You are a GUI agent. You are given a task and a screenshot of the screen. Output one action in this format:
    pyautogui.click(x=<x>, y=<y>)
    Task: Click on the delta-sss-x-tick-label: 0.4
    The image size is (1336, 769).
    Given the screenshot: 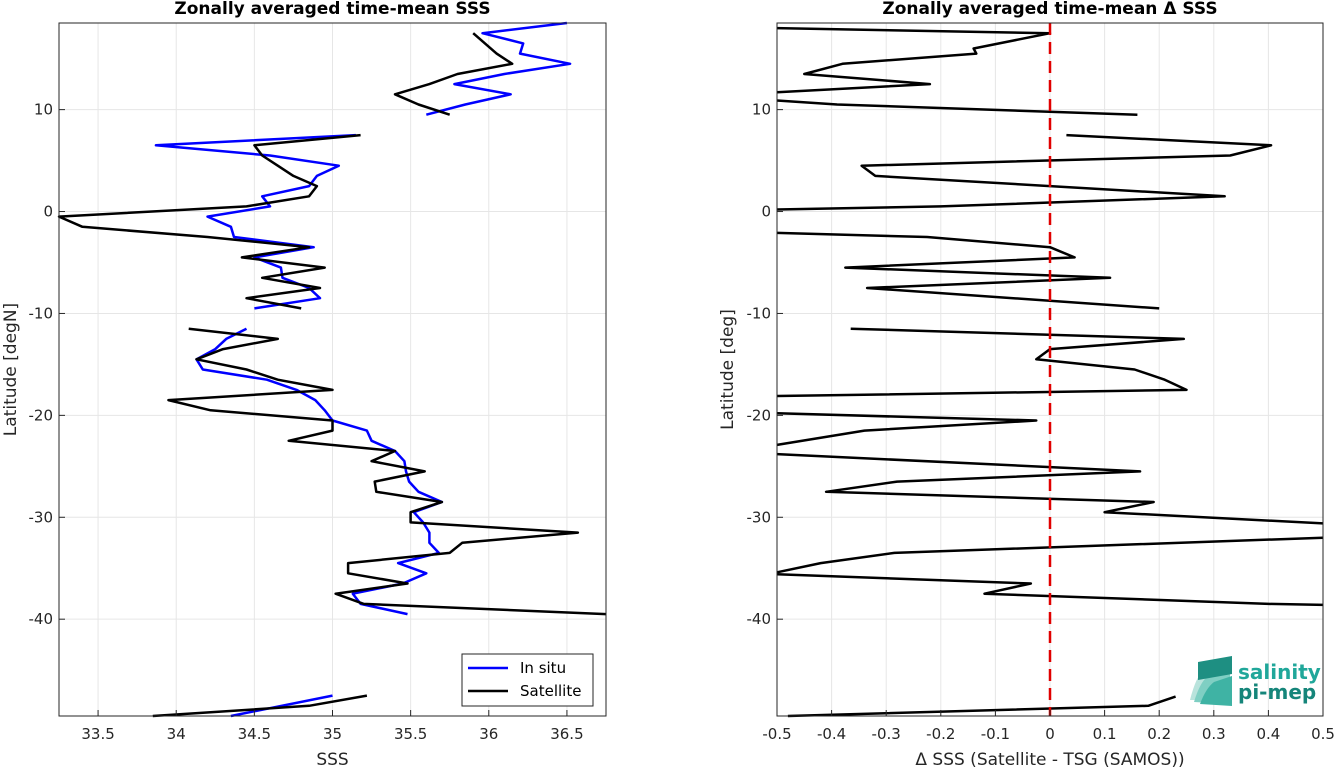 What is the action you would take?
    pyautogui.click(x=1268, y=734)
    